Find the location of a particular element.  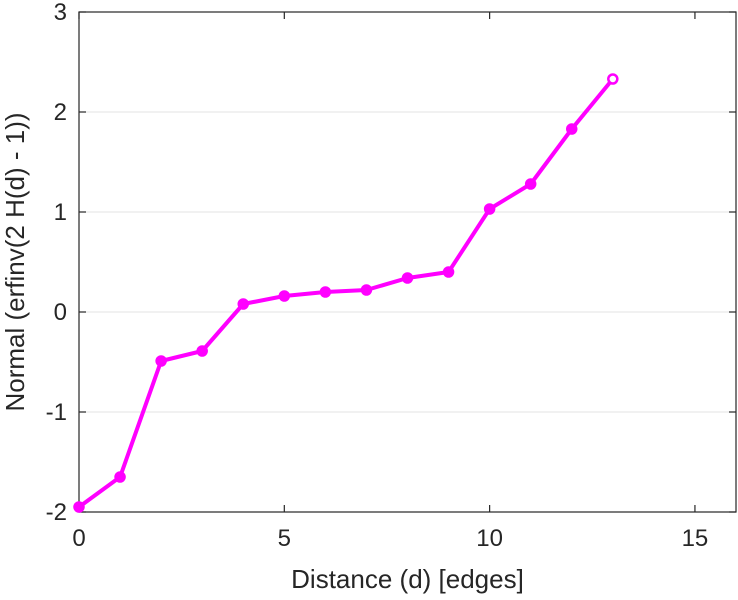

x-axis-label: Distance (d) [edges] is located at coordinates (407, 579).